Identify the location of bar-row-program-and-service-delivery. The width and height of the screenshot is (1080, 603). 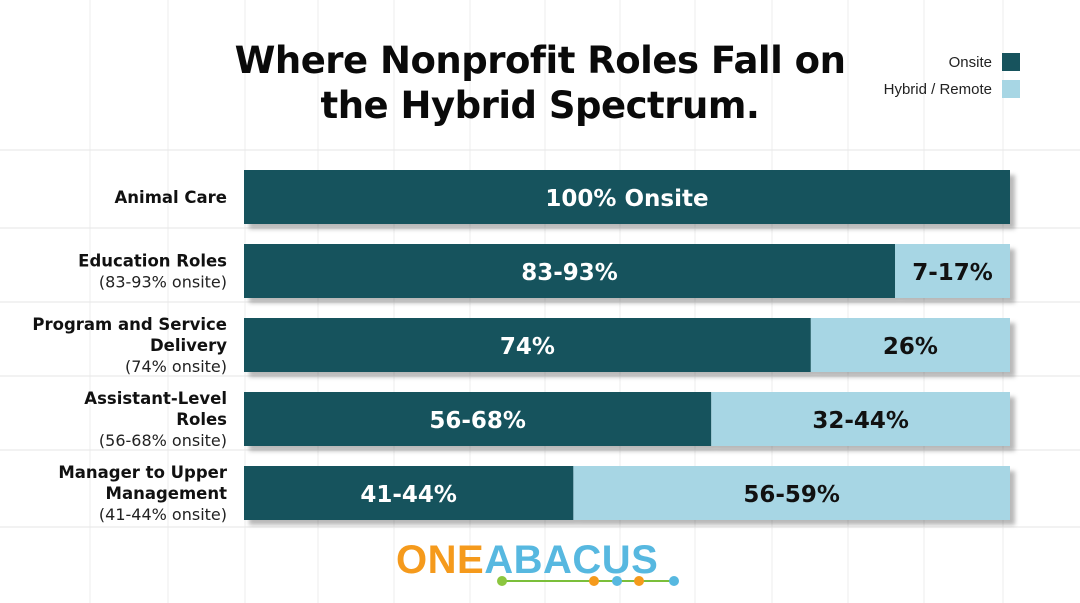
(627, 345).